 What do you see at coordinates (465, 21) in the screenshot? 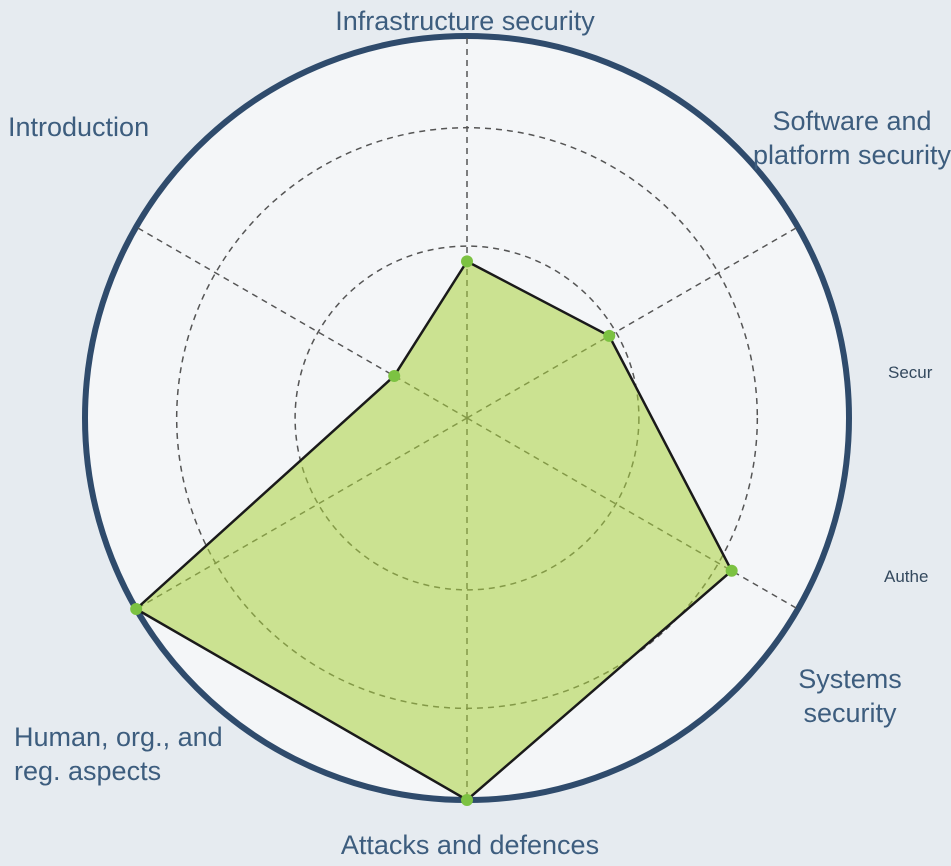
I see `axis-label: Infrastructure security` at bounding box center [465, 21].